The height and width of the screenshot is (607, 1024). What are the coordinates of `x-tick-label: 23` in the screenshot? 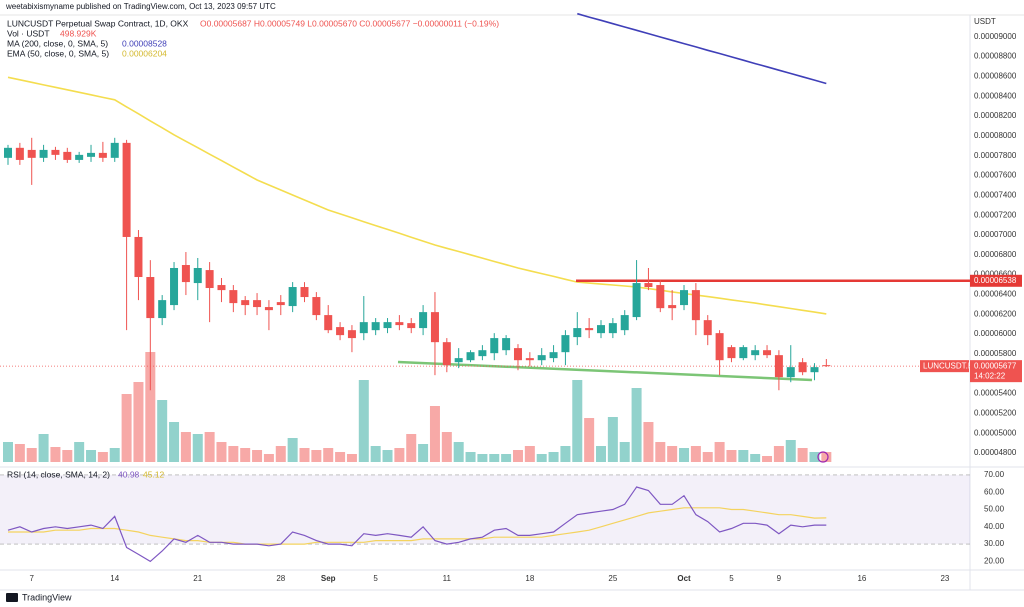 It's located at (944, 578).